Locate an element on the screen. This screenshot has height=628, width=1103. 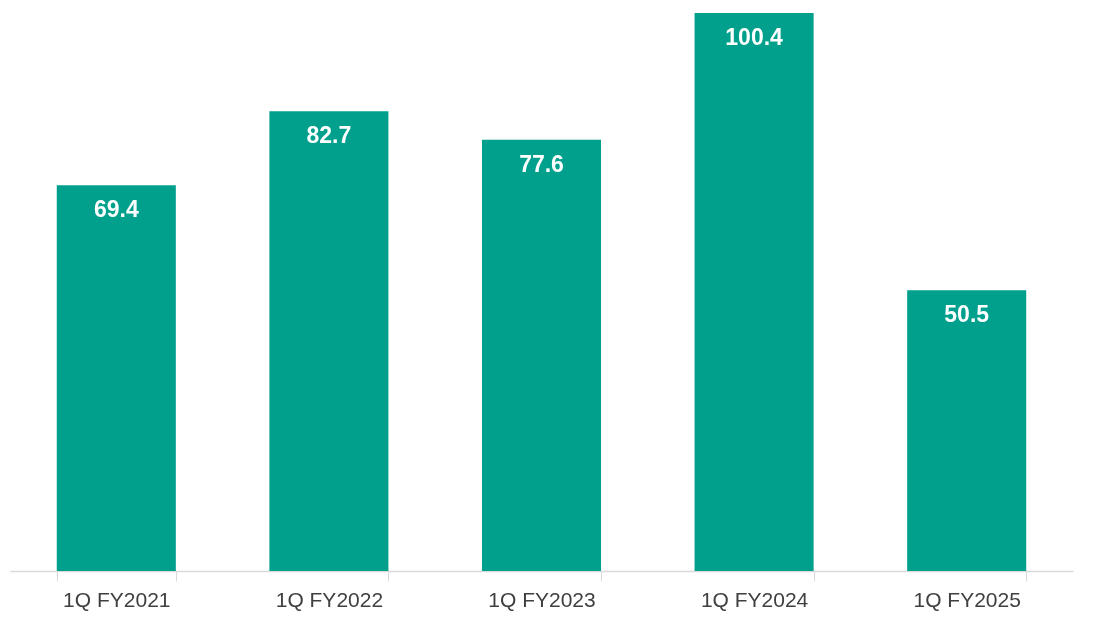
data-label: 82.7 is located at coordinates (329, 135).